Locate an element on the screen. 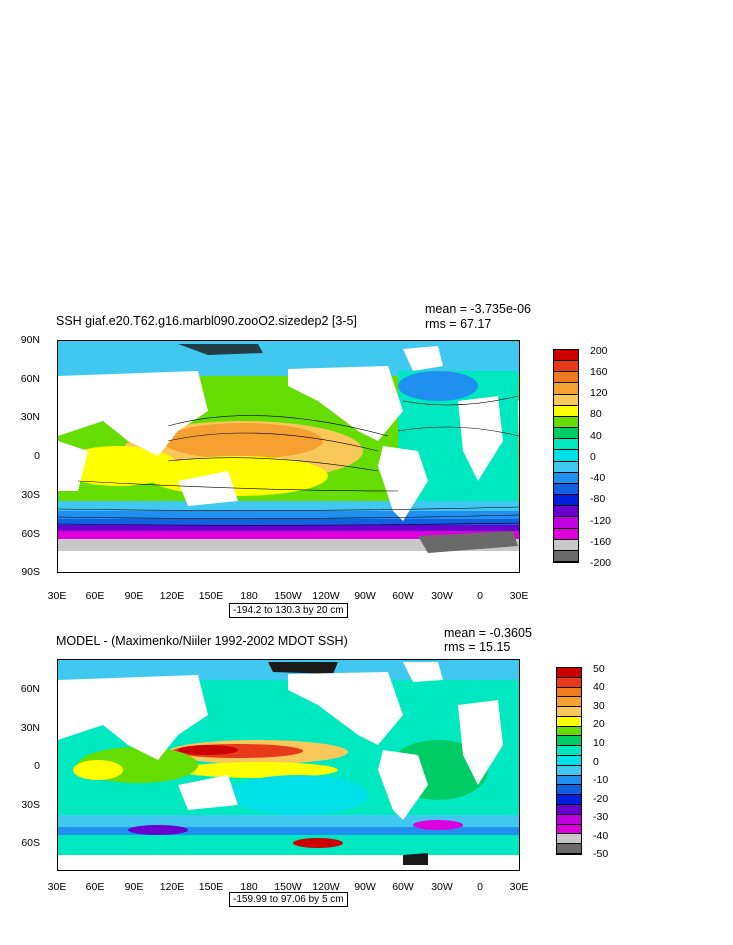 The width and height of the screenshot is (733, 945). panel2-rms: rms = 15.15 is located at coordinates (477, 647).